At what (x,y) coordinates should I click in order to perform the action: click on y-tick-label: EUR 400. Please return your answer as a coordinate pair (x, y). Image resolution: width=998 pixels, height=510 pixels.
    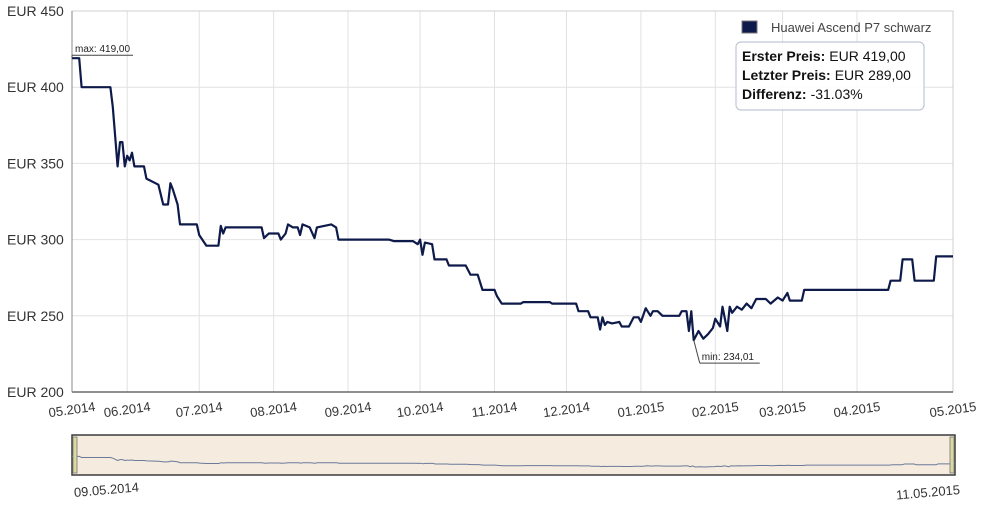
    Looking at the image, I should click on (35, 87).